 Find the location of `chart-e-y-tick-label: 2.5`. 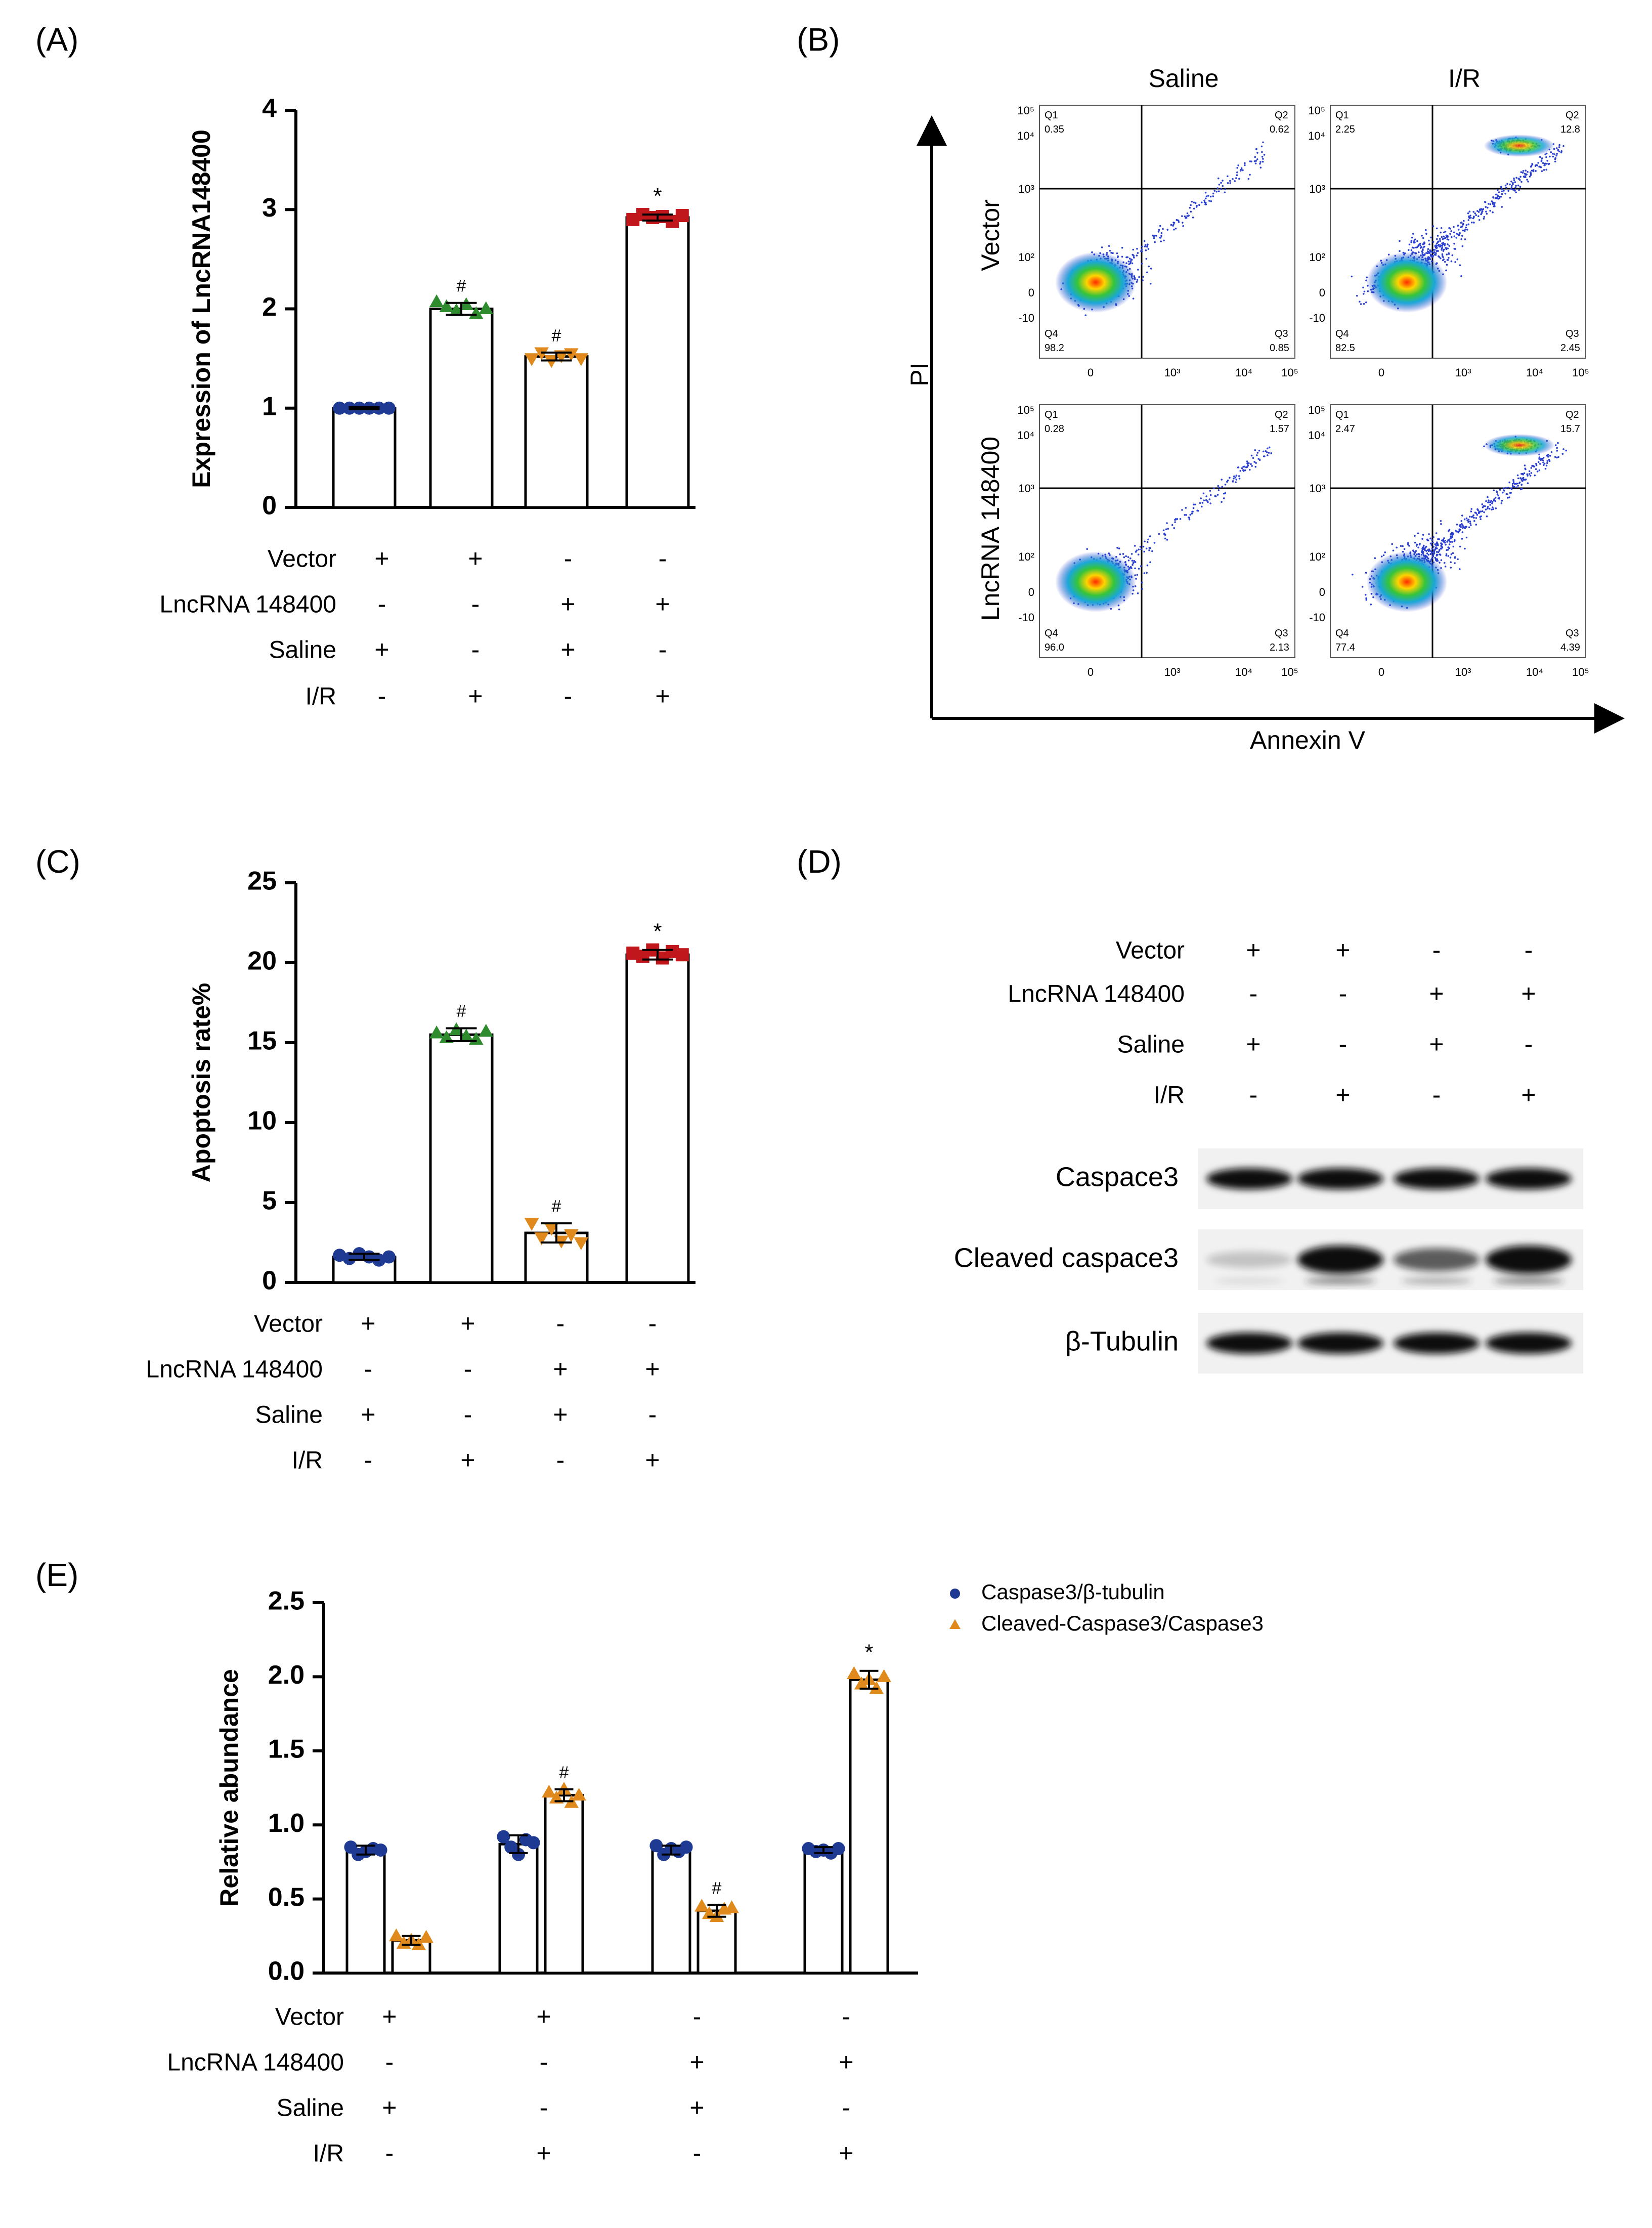

chart-e-y-tick-label: 2.5 is located at coordinates (286, 1602).